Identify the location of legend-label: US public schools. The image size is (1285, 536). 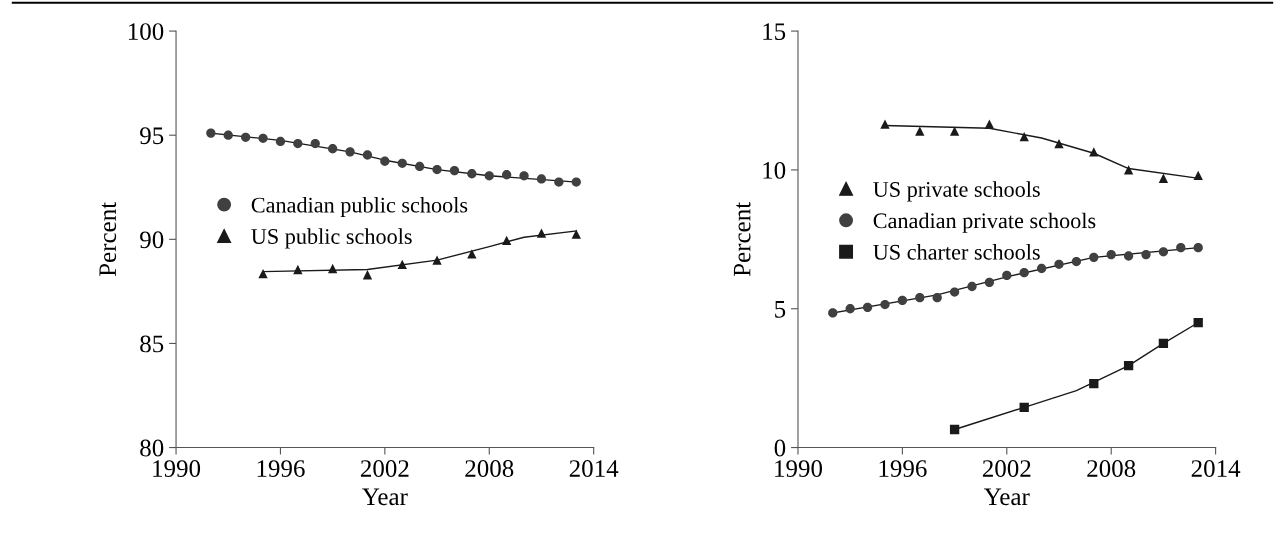
(331, 238).